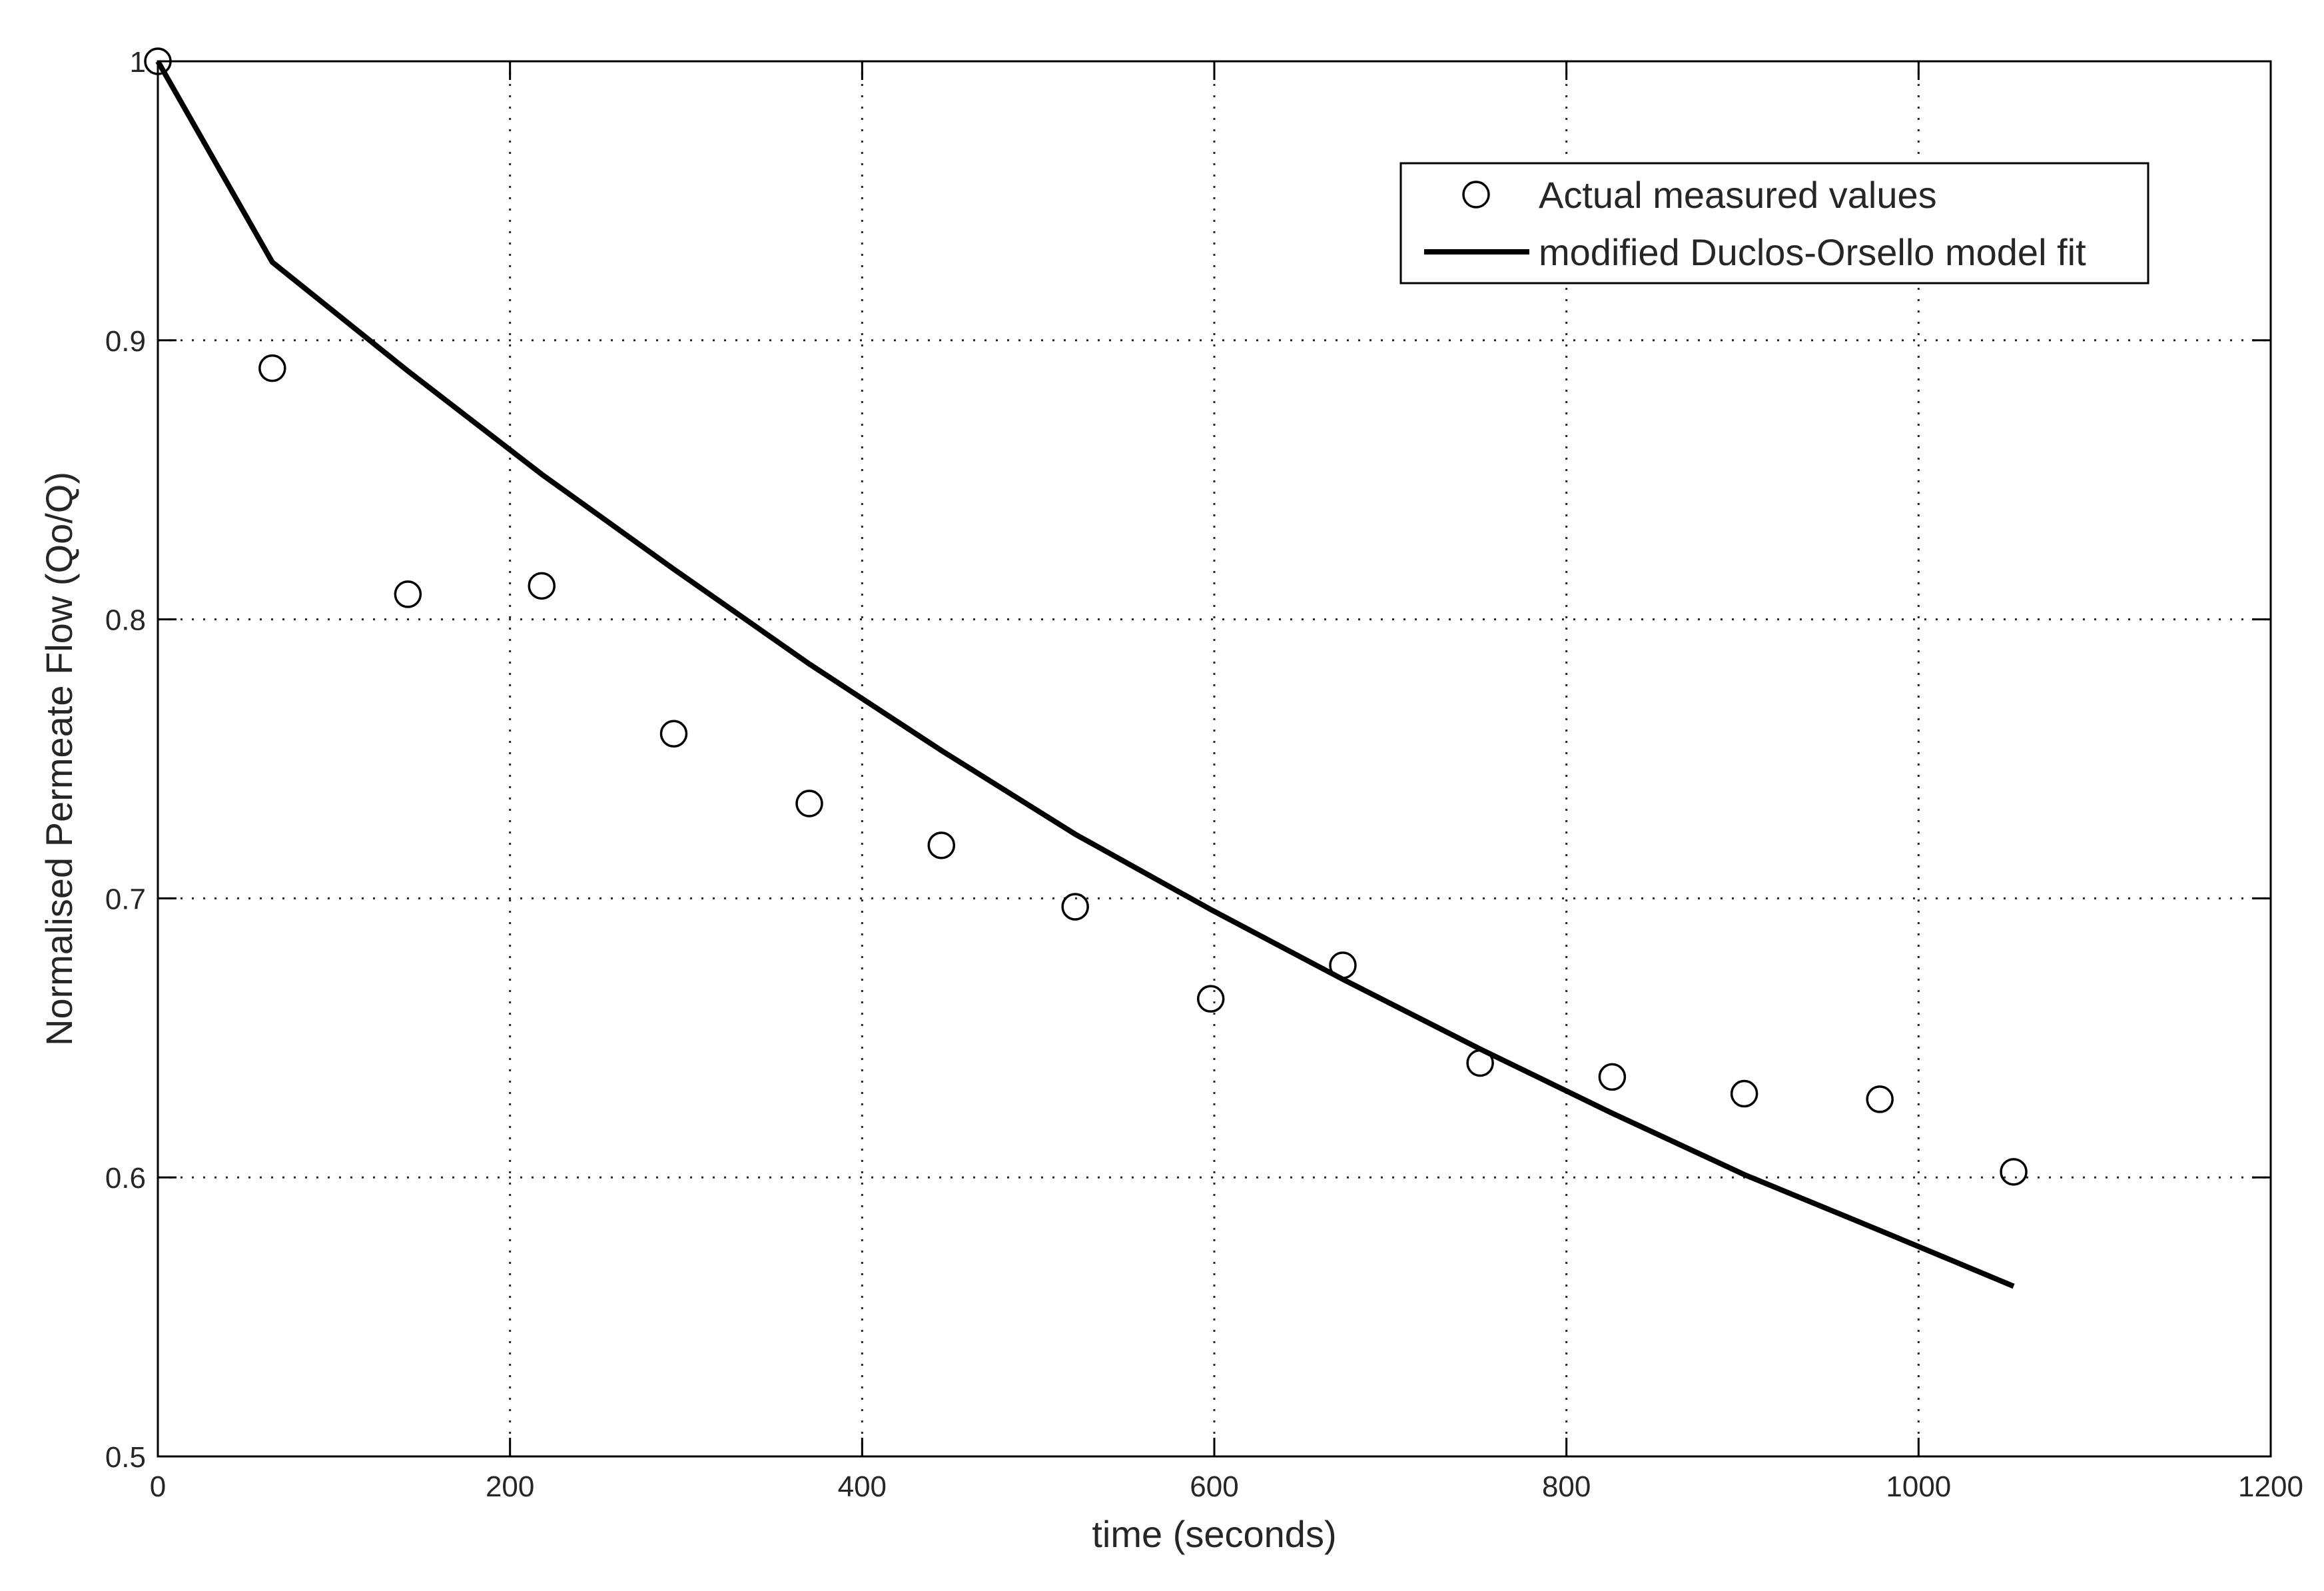 This screenshot has height=1591, width=2324. What do you see at coordinates (125, 620) in the screenshot?
I see `y-tick-label: 0.8` at bounding box center [125, 620].